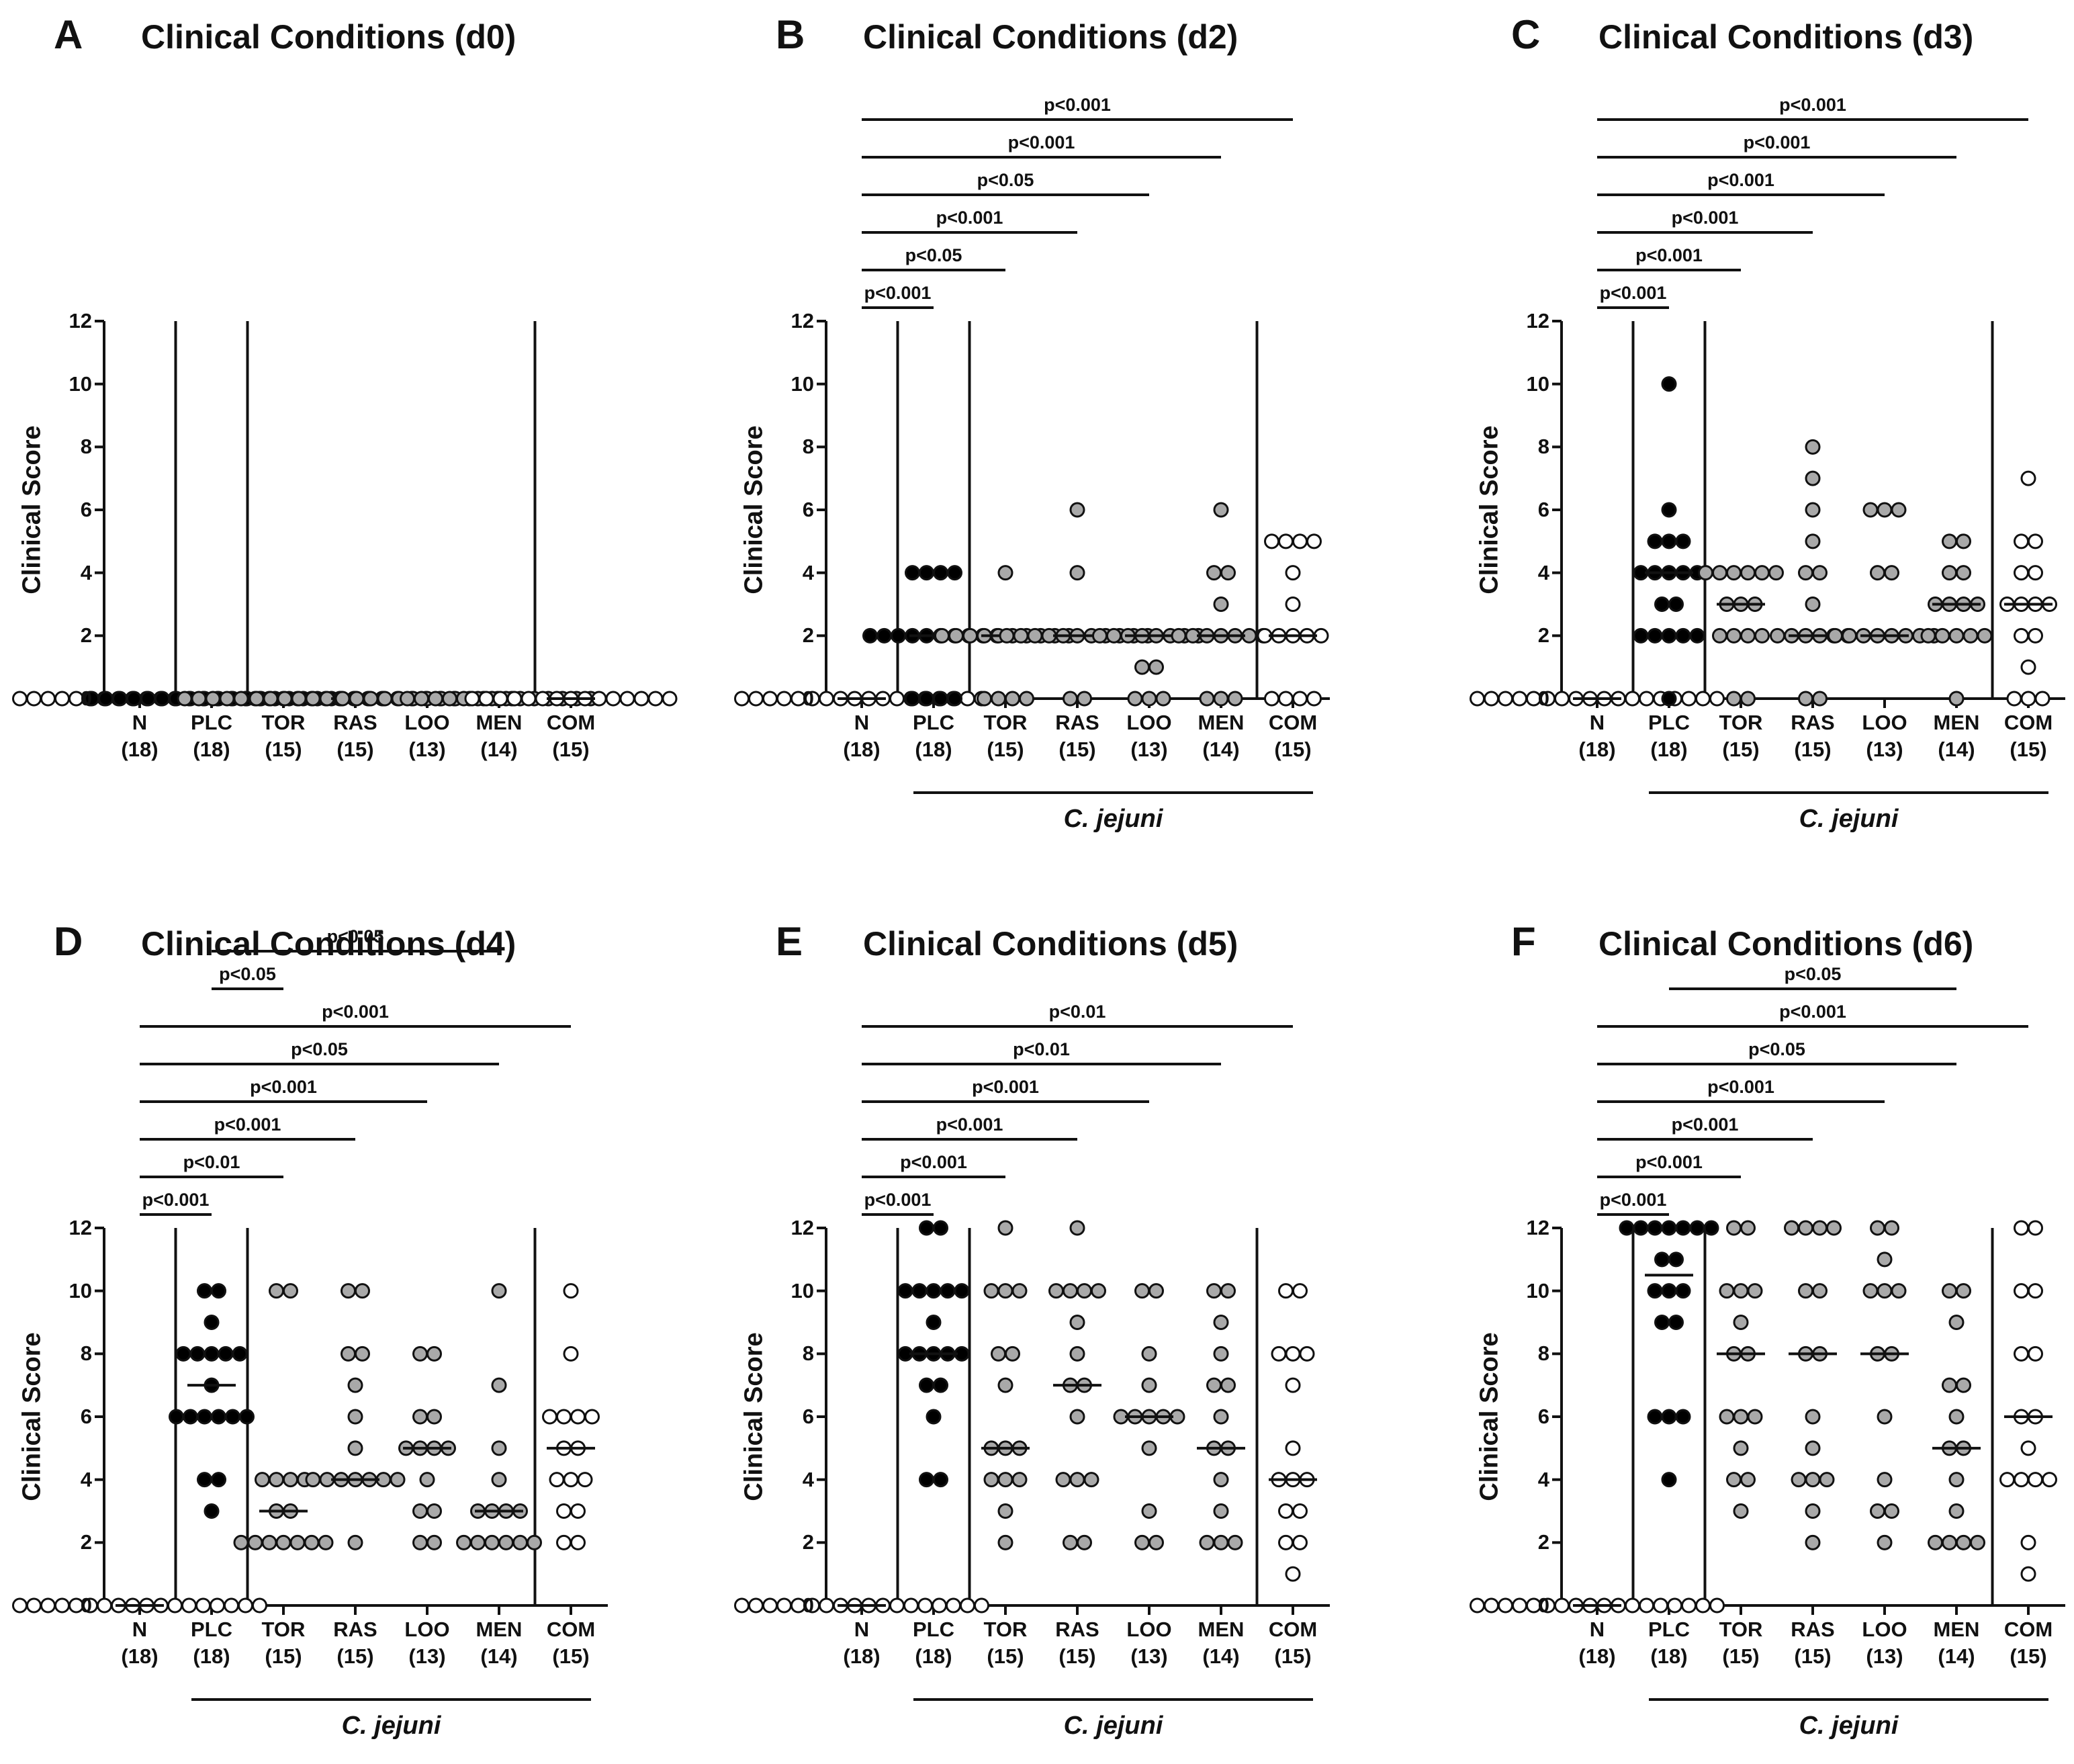 This screenshot has width=2074, height=1764. I want to click on y-tick-label: 2, so click(808, 1542).